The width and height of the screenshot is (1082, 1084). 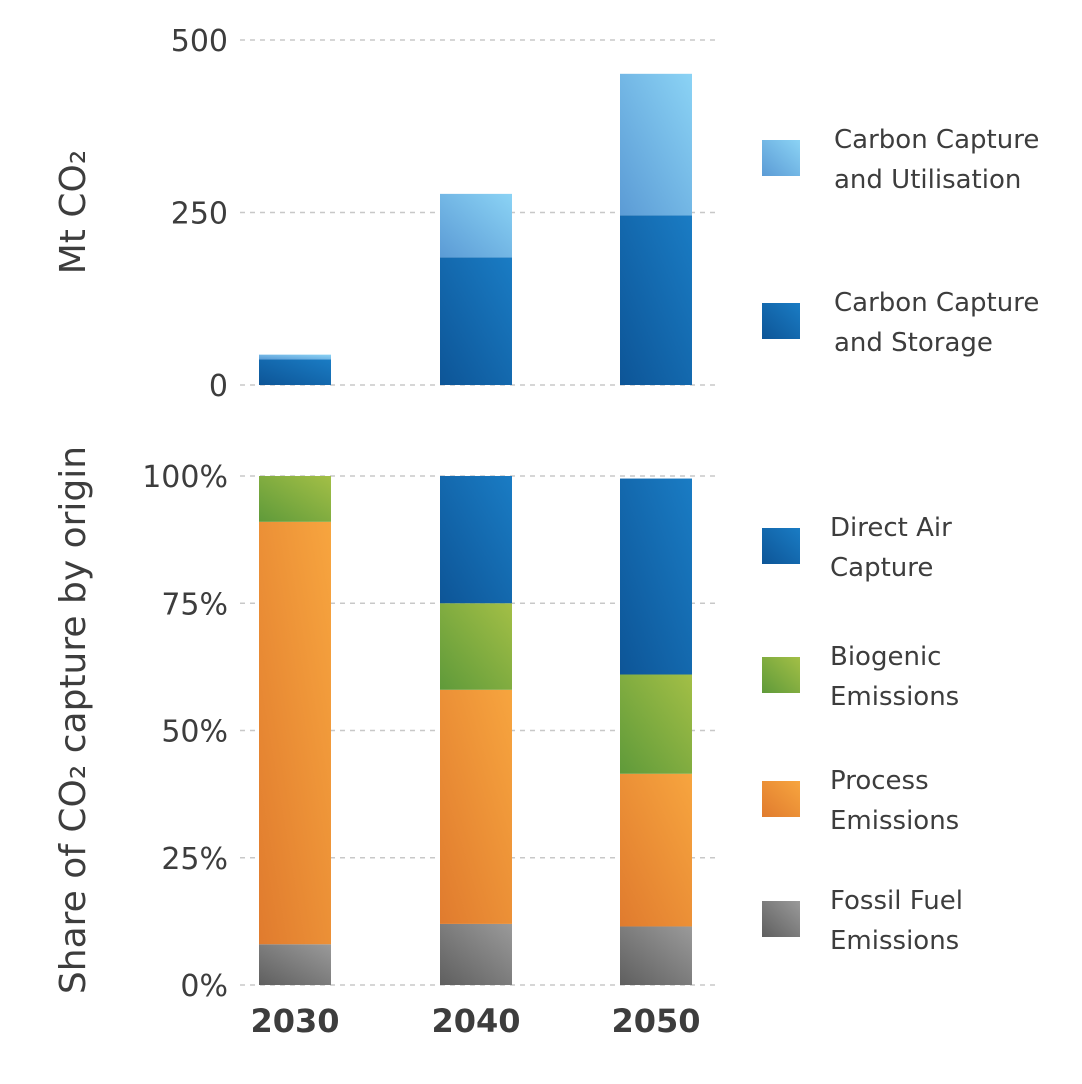 What do you see at coordinates (204, 986) in the screenshot?
I see `y-tick-label: 0%` at bounding box center [204, 986].